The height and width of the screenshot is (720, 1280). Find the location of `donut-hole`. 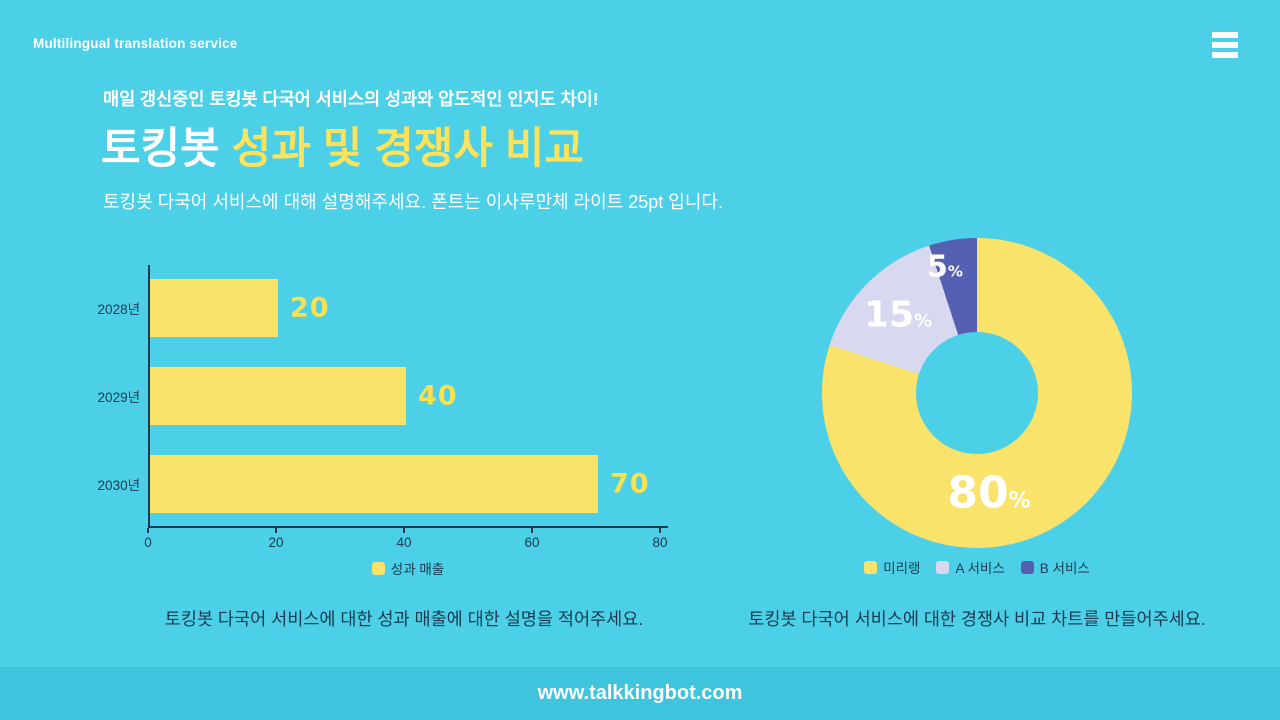

donut-hole is located at coordinates (977, 393).